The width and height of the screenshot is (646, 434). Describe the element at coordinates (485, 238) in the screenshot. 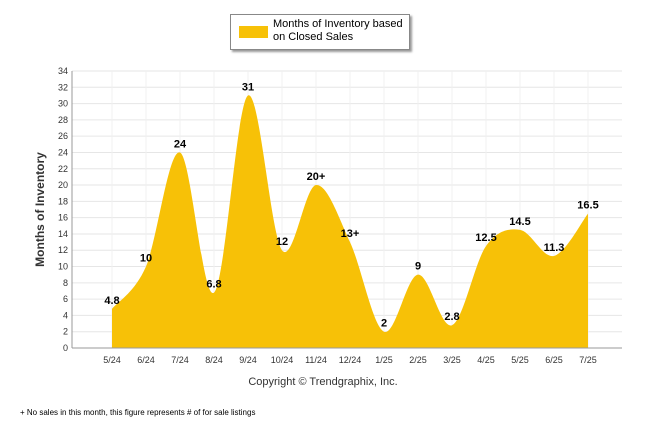

I see `data-label: 12.5` at that location.